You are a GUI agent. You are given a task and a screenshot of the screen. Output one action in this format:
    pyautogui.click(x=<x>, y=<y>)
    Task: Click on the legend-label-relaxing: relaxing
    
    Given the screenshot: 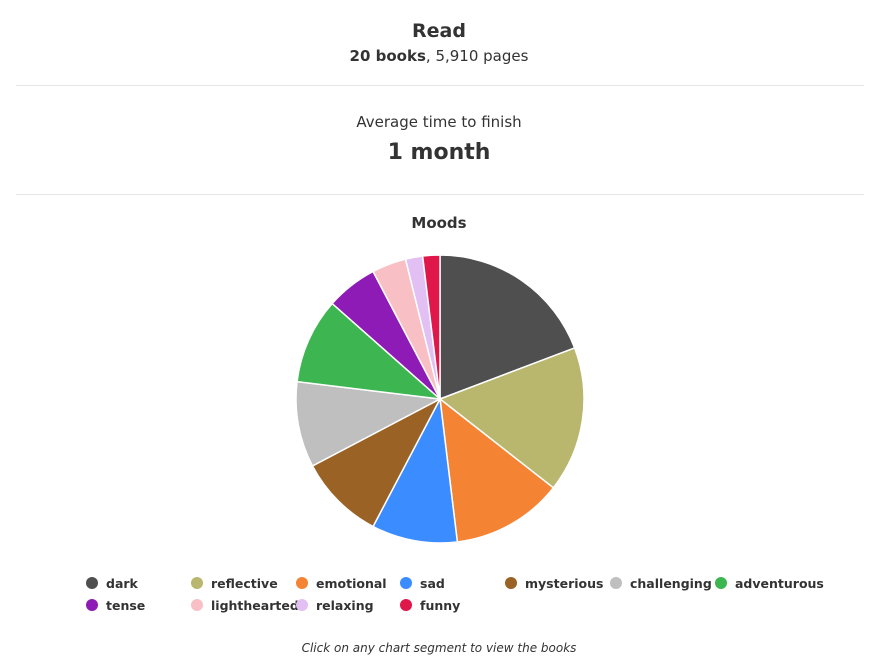 What is the action you would take?
    pyautogui.click(x=345, y=605)
    